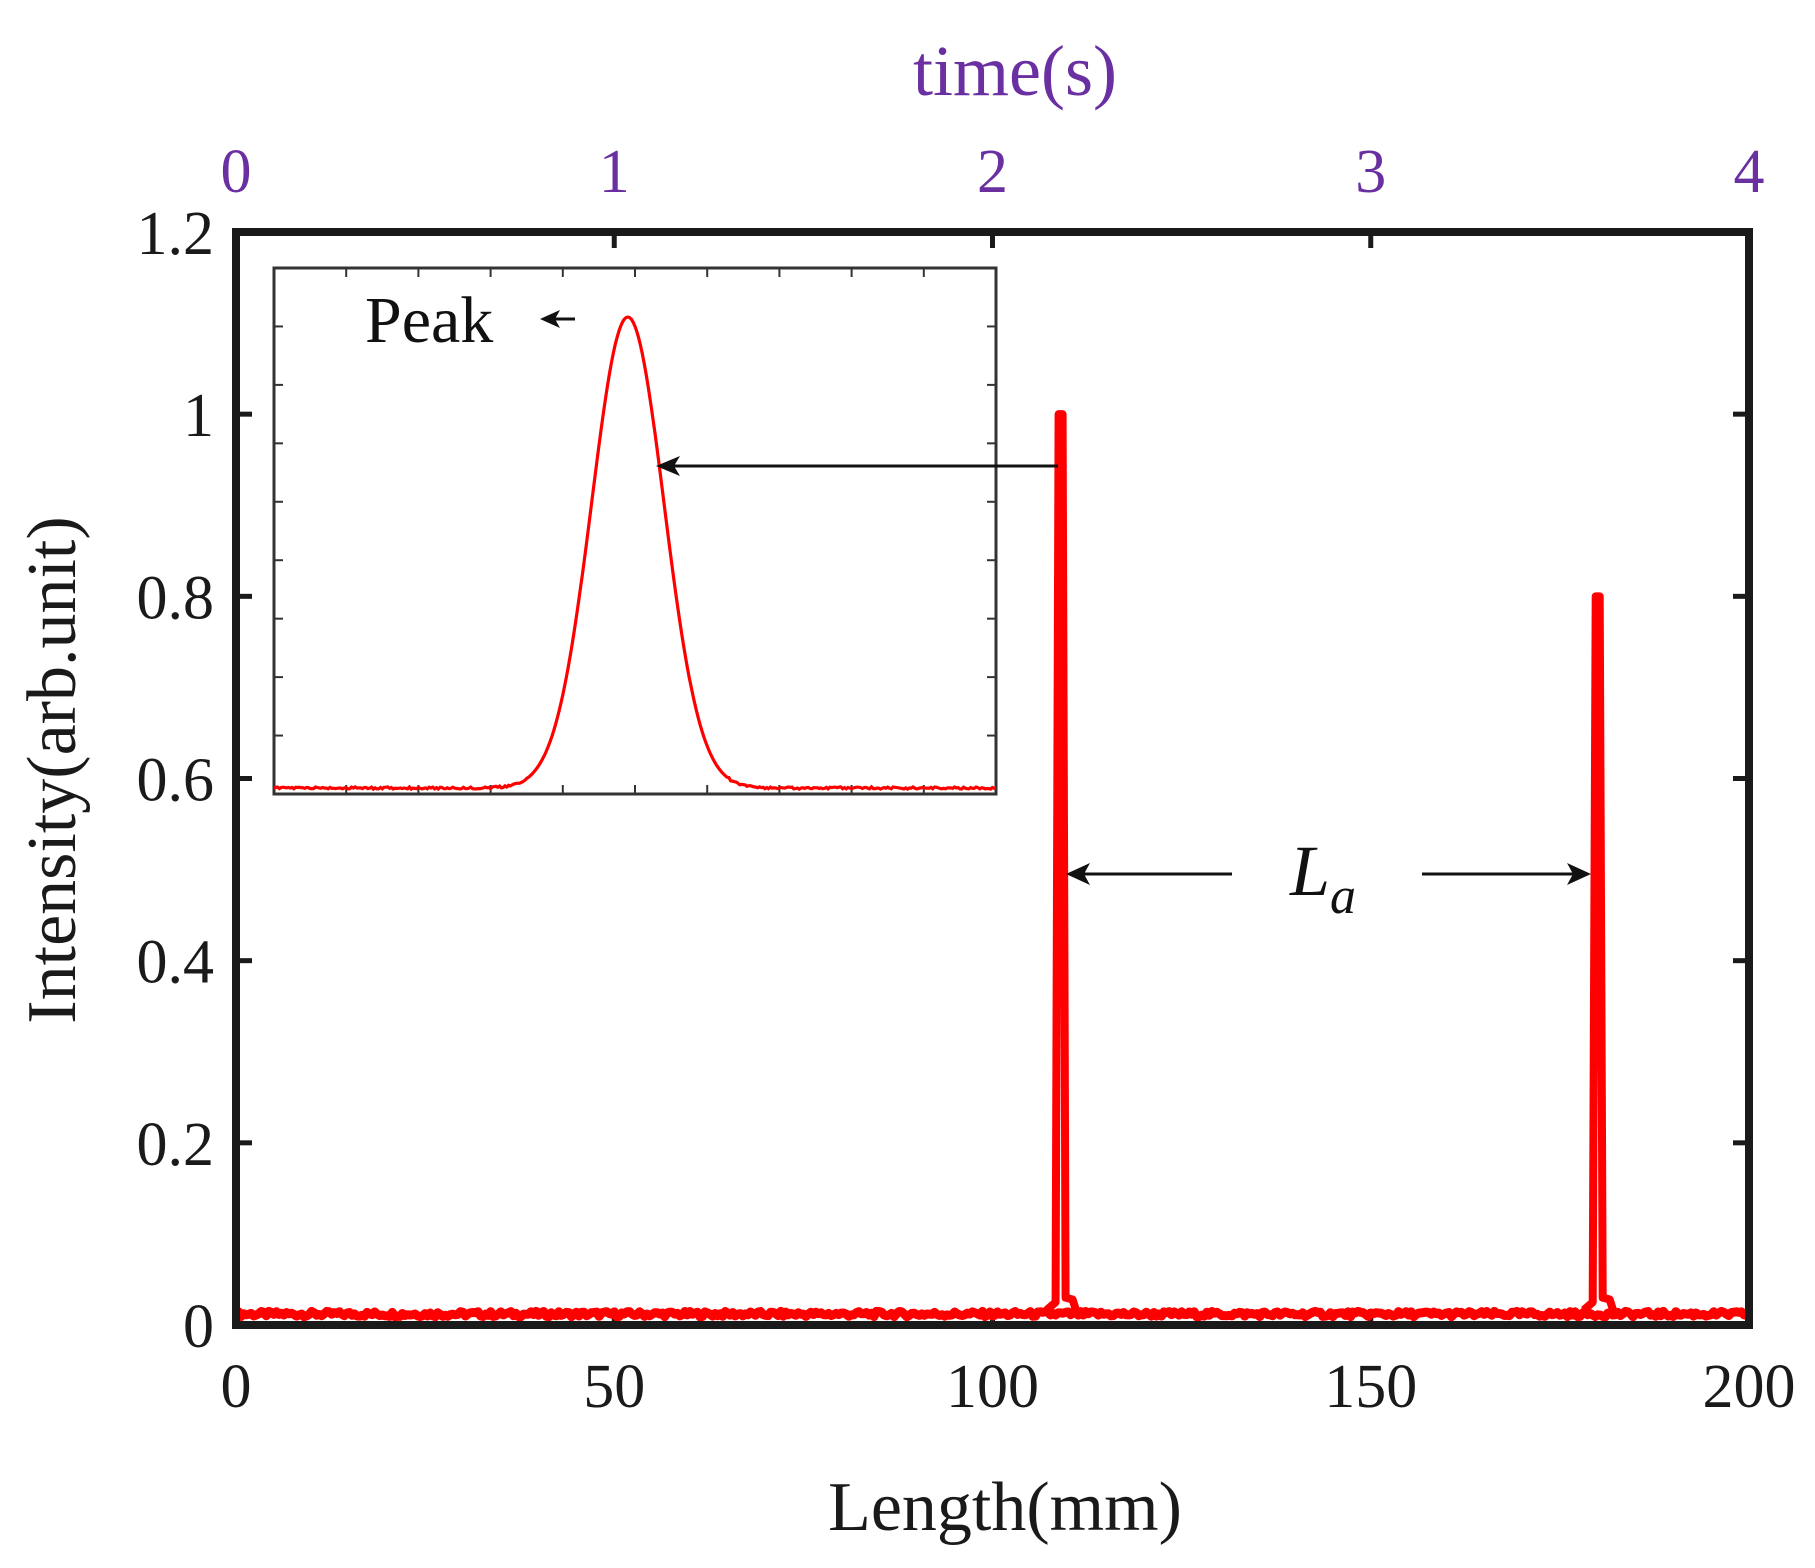 The width and height of the screenshot is (1815, 1568). I want to click on intensity-series-line, so click(992, 1314).